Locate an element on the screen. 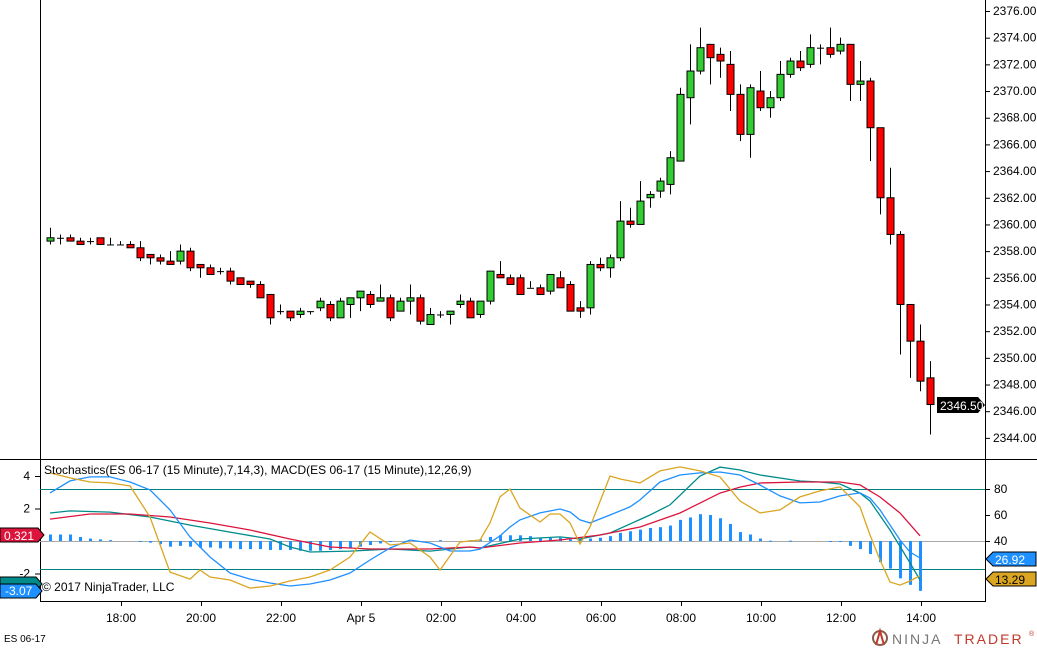 The height and width of the screenshot is (653, 1037). macd-avg-flag: 0.321 is located at coordinates (22, 535).